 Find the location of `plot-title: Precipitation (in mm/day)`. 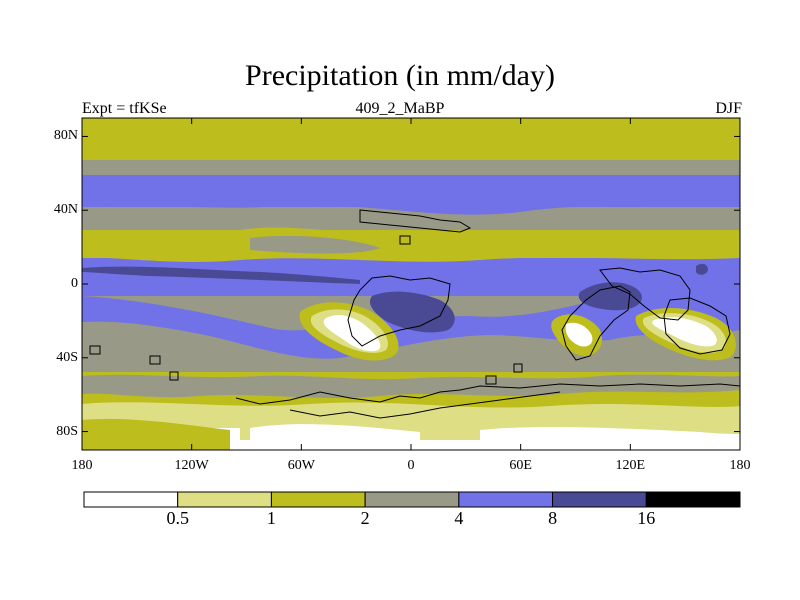

plot-title: Precipitation (in mm/day) is located at coordinates (400, 75).